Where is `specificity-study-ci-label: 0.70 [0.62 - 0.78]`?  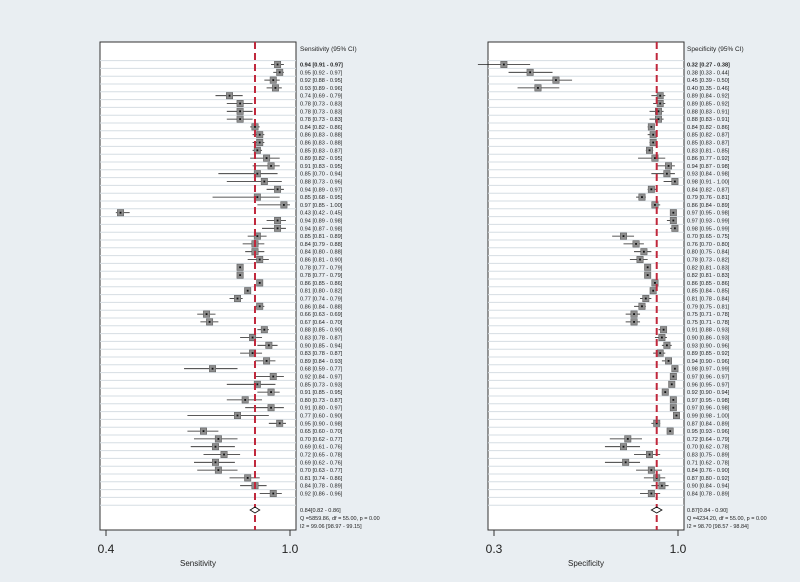
specificity-study-ci-label: 0.70 [0.62 - 0.78] is located at coordinates (708, 448).